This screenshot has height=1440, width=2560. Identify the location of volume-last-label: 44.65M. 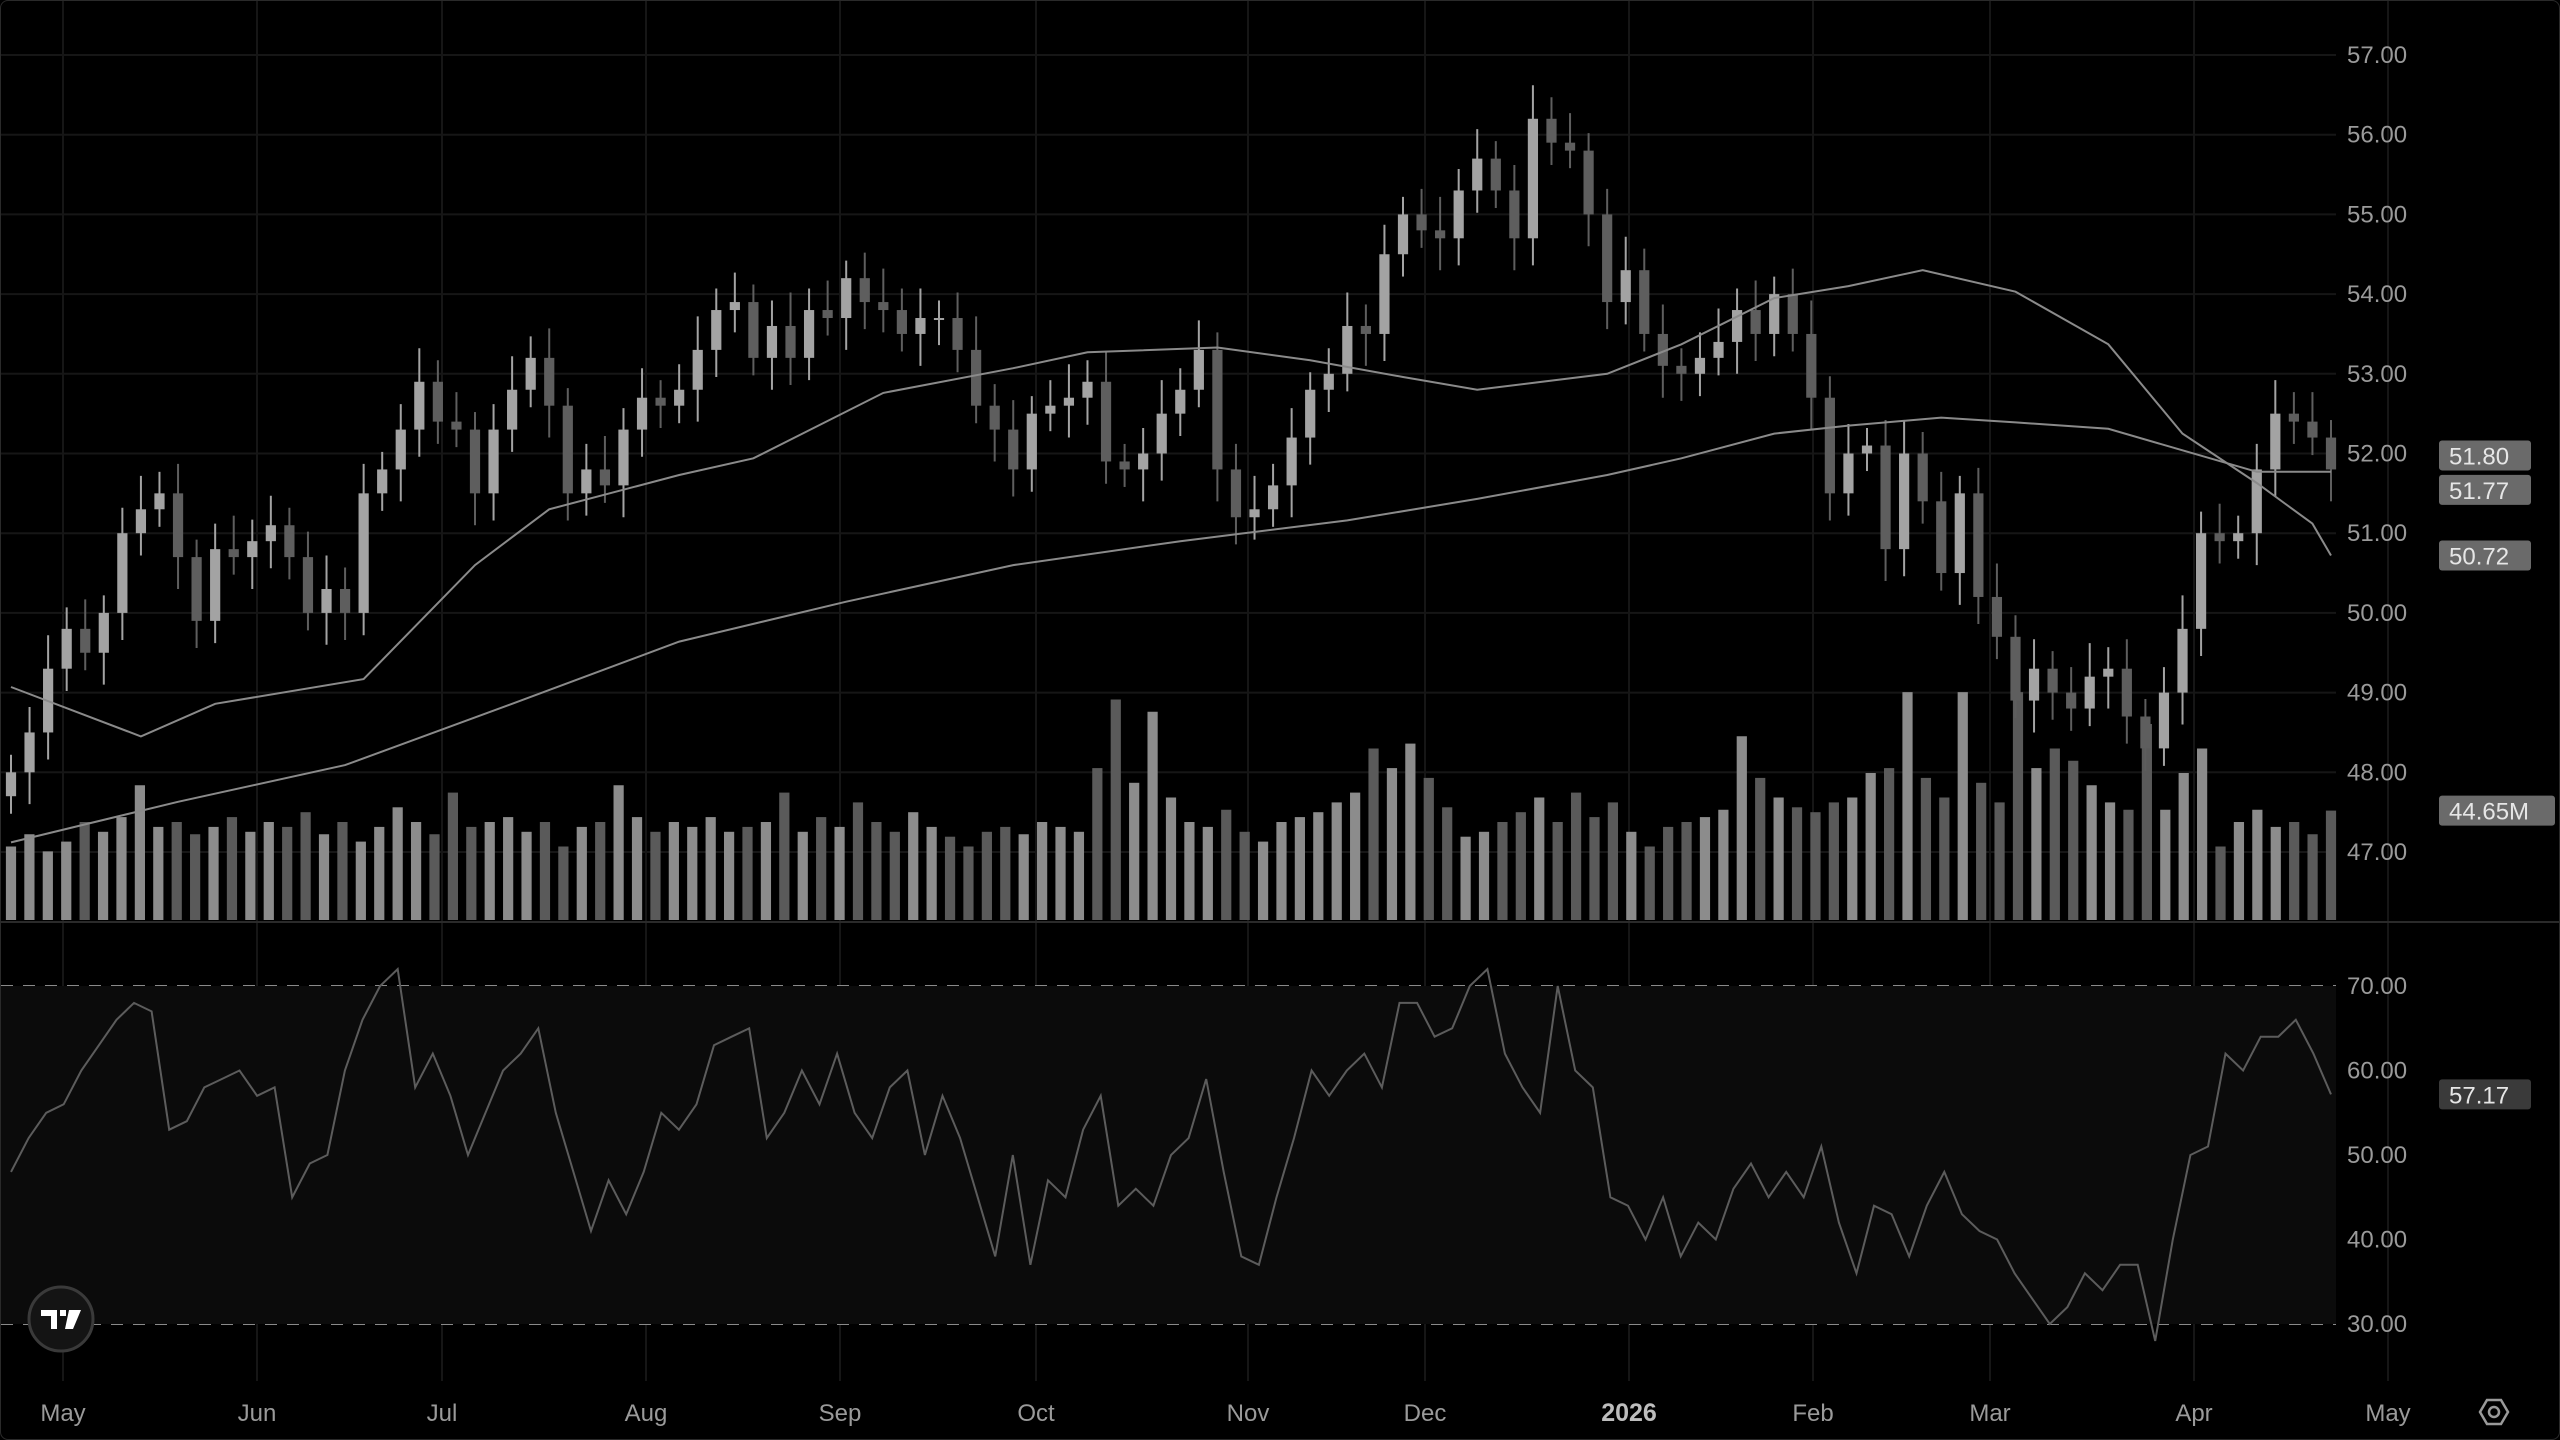
(2497, 810).